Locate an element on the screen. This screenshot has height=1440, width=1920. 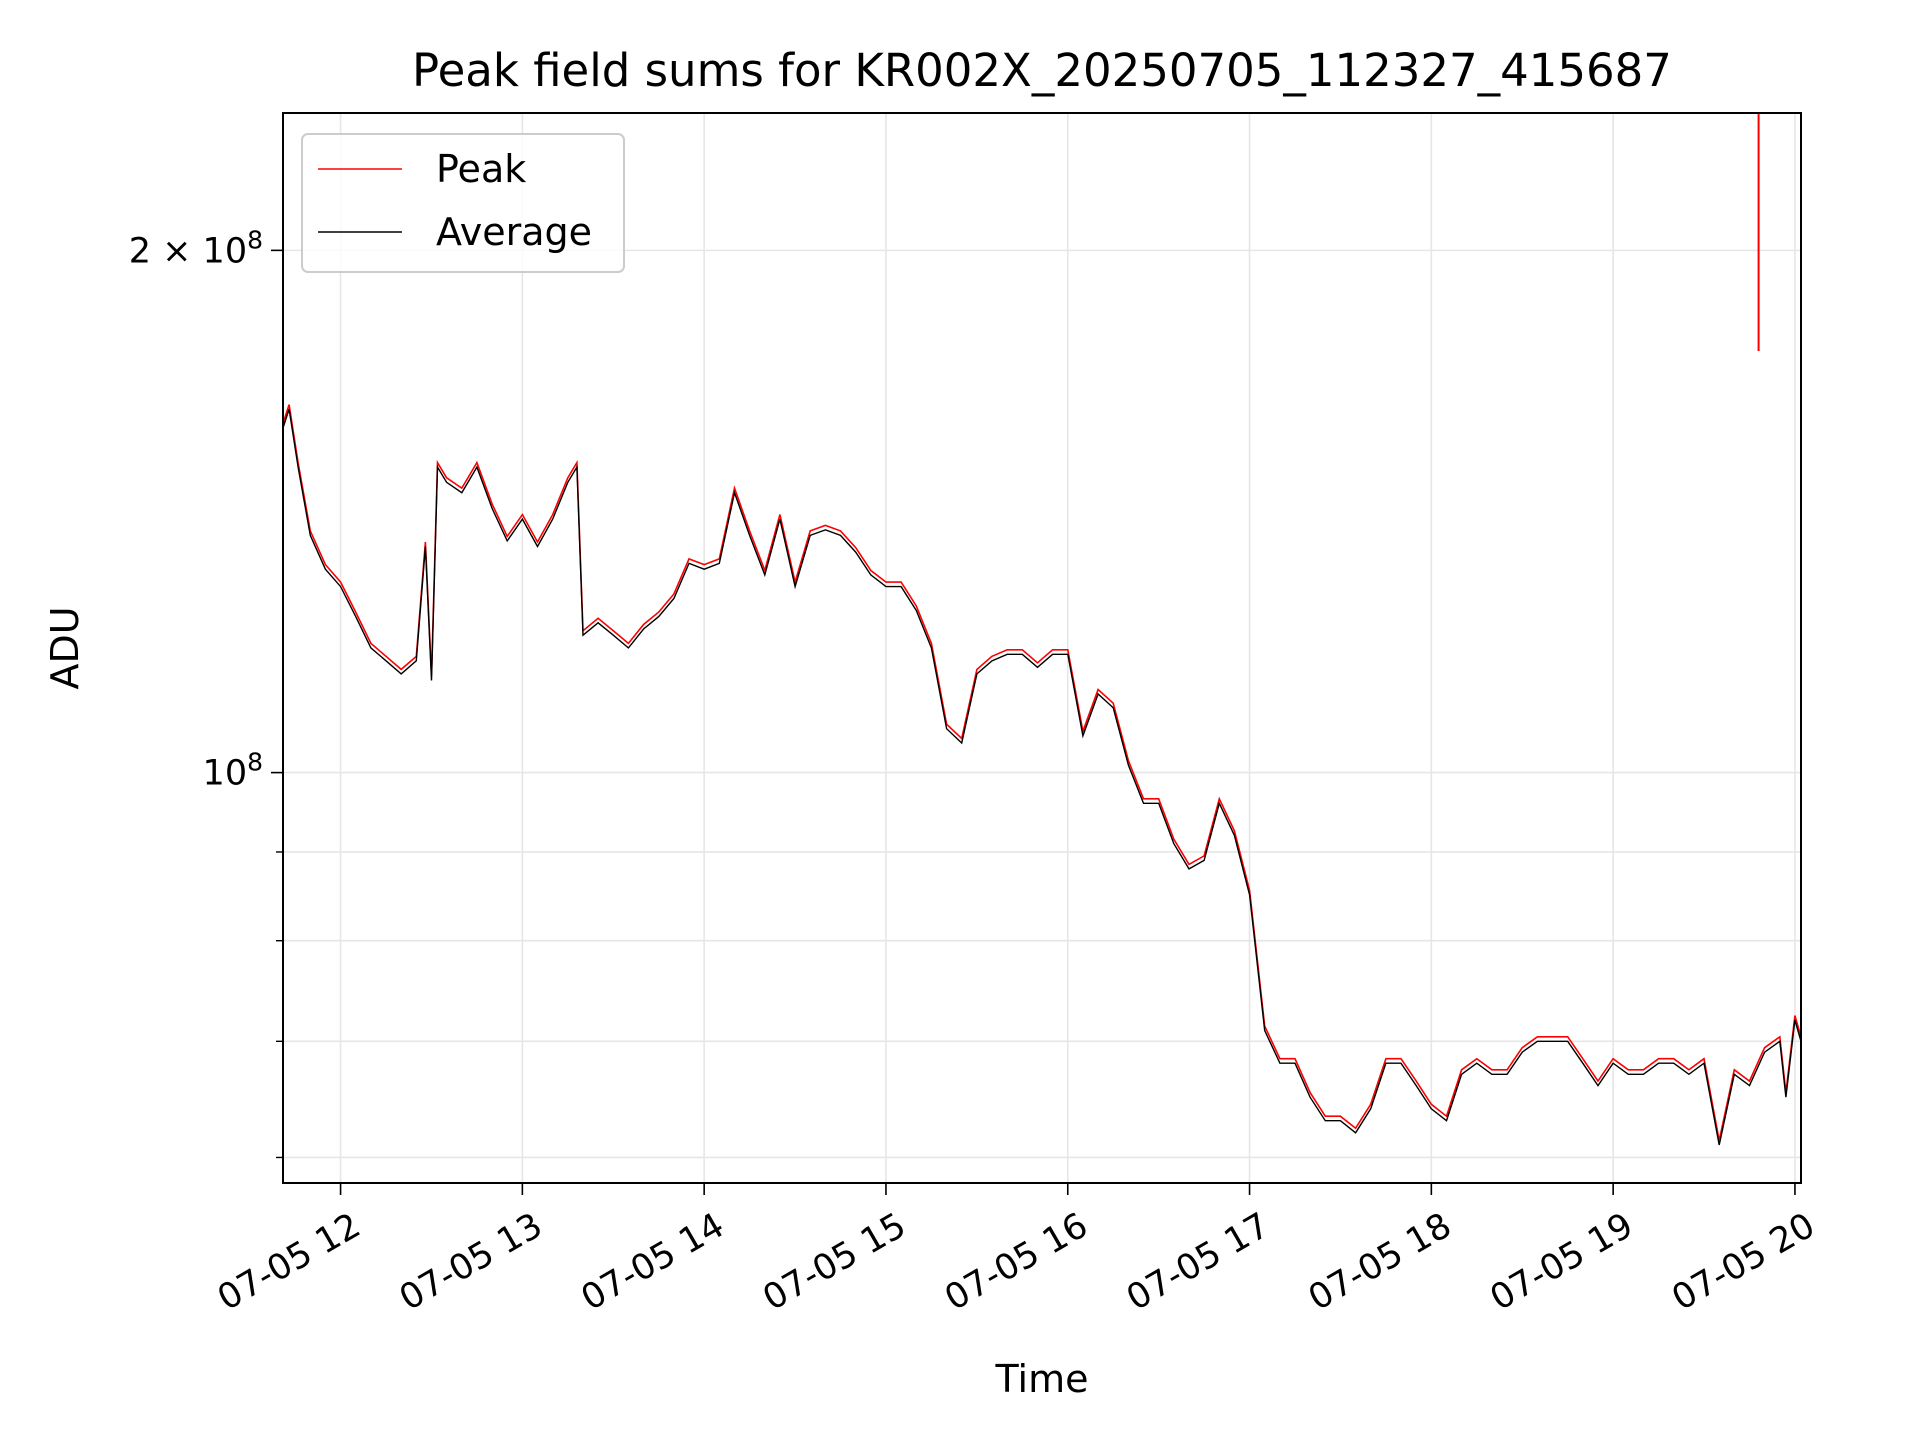
y-axis-label: ADU is located at coordinates (65, 647).